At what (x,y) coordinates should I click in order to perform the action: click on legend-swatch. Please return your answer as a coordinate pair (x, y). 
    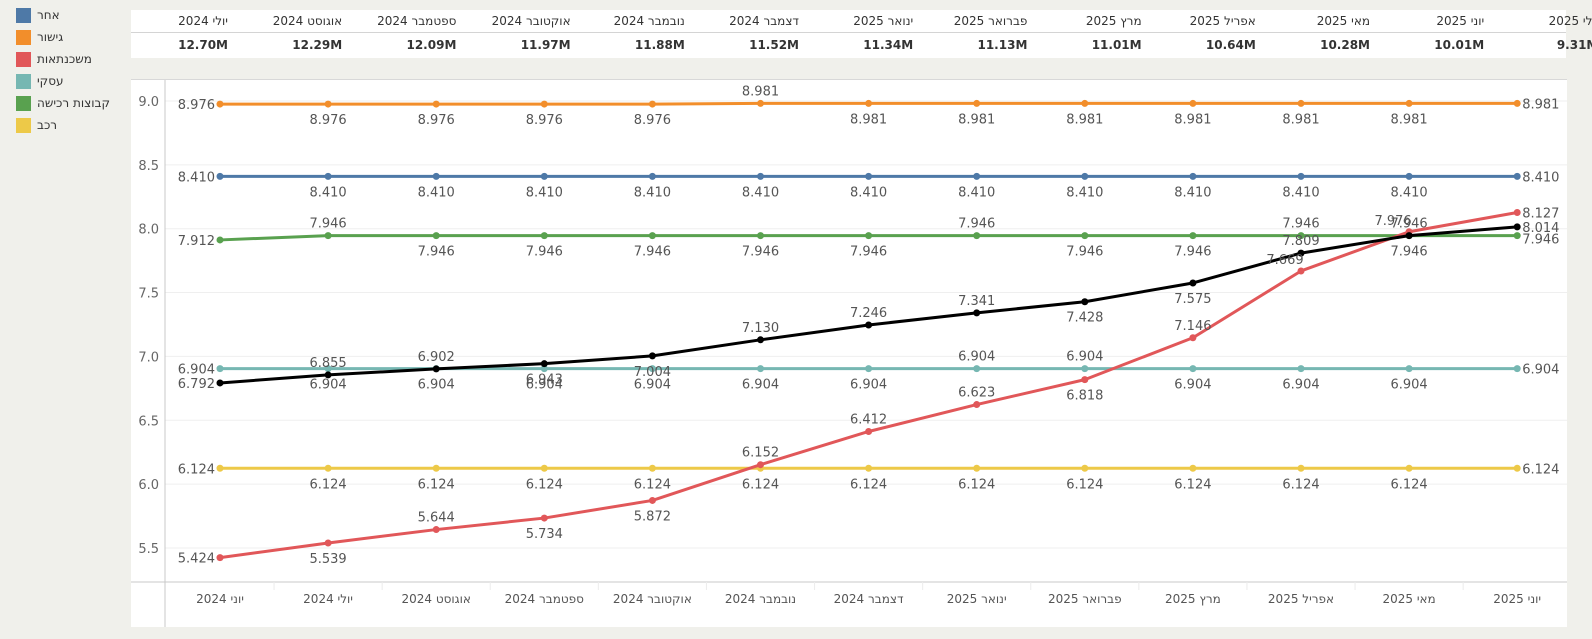
    Looking at the image, I should click on (23, 103).